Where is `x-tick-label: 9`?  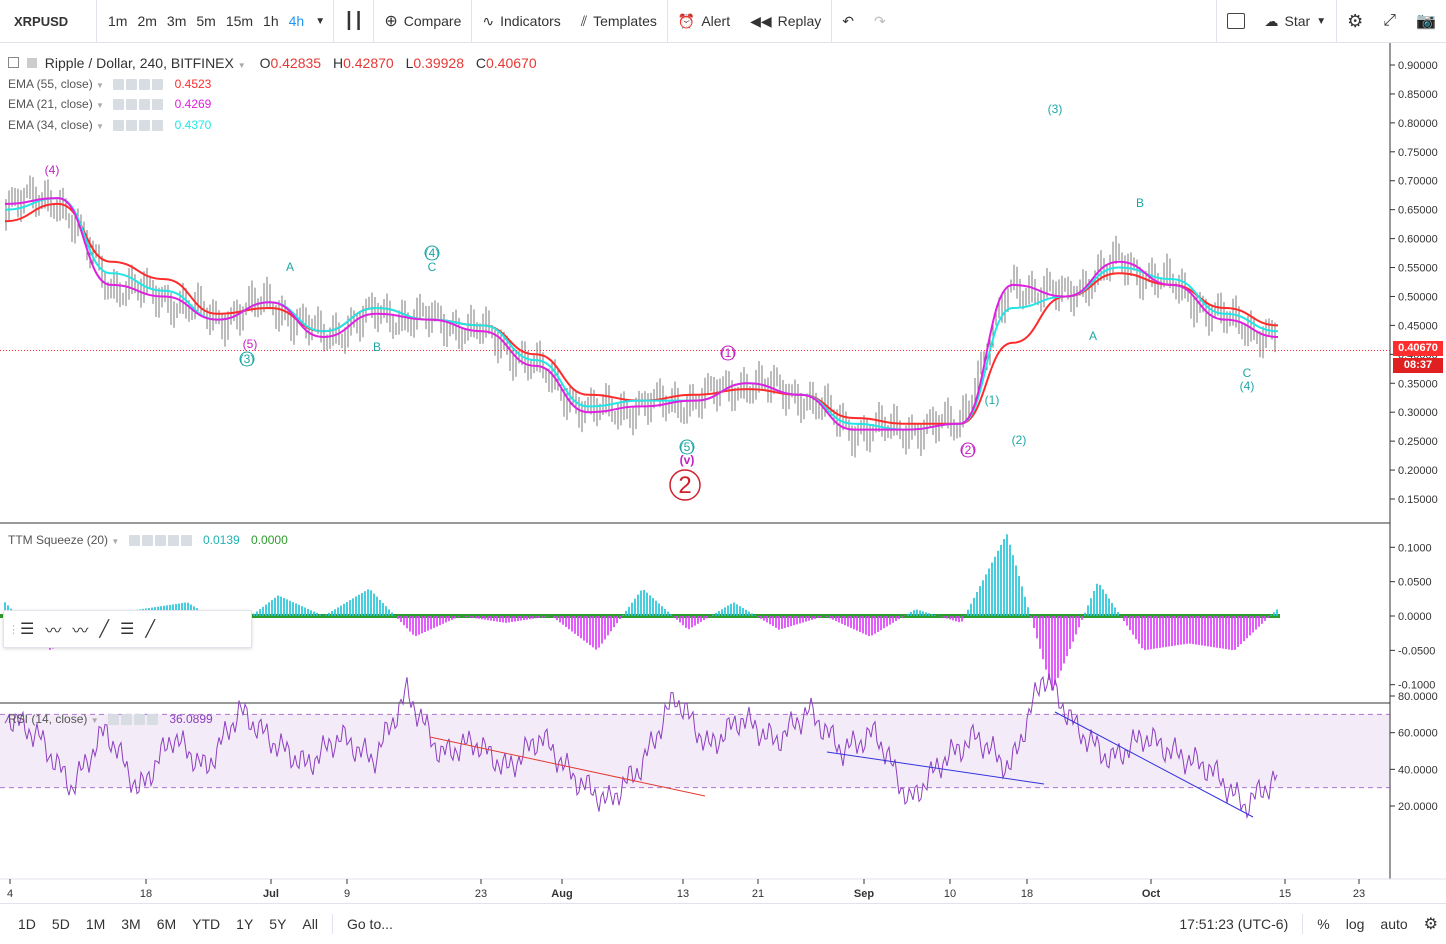 x-tick-label: 9 is located at coordinates (347, 894).